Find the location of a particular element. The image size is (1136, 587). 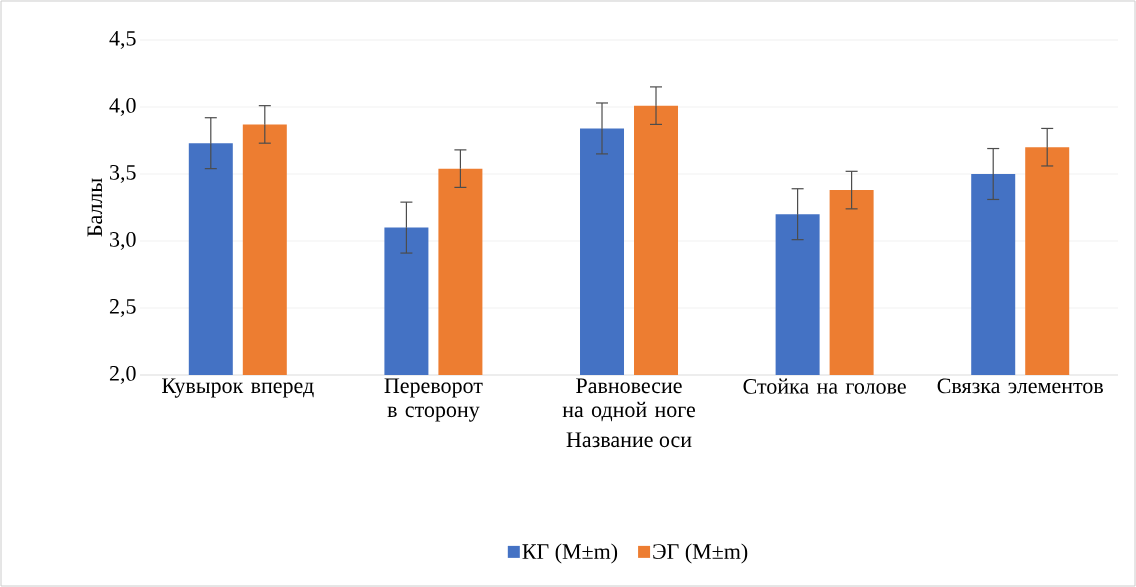

legend-label: КГ (M±m) is located at coordinates (570, 553).